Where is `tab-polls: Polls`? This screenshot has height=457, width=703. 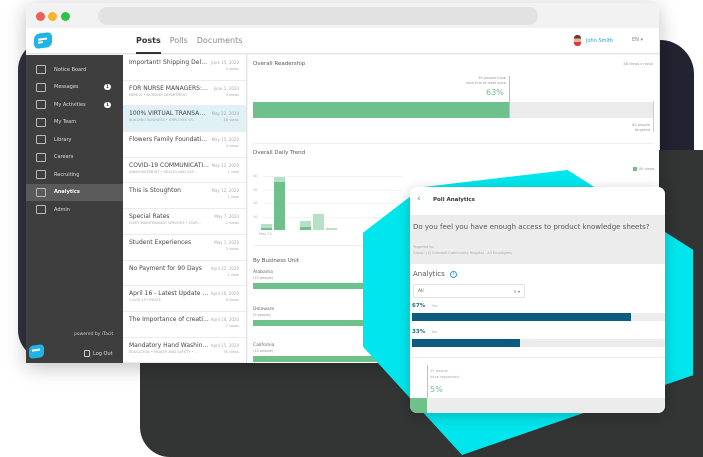
tab-polls: Polls is located at coordinates (178, 40).